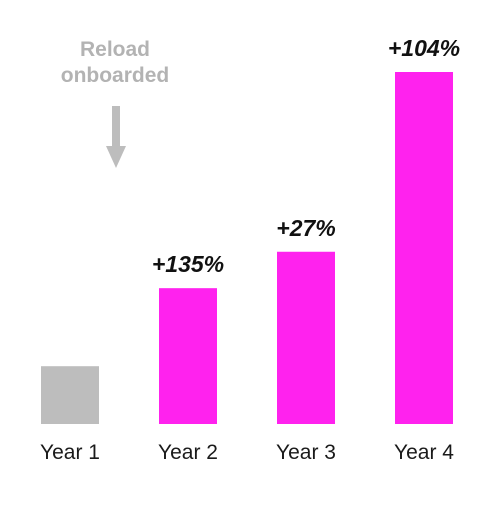 The height and width of the screenshot is (506, 500). What do you see at coordinates (247, 452) in the screenshot?
I see `x-tick-labels: Year 1 Year 2 Year 3 Year 4` at bounding box center [247, 452].